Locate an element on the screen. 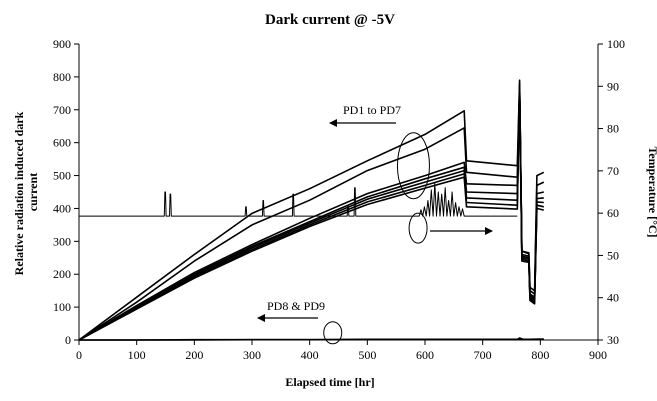 The width and height of the screenshot is (657, 401). y2-axis-label: Temperature [°C] is located at coordinates (651, 191).